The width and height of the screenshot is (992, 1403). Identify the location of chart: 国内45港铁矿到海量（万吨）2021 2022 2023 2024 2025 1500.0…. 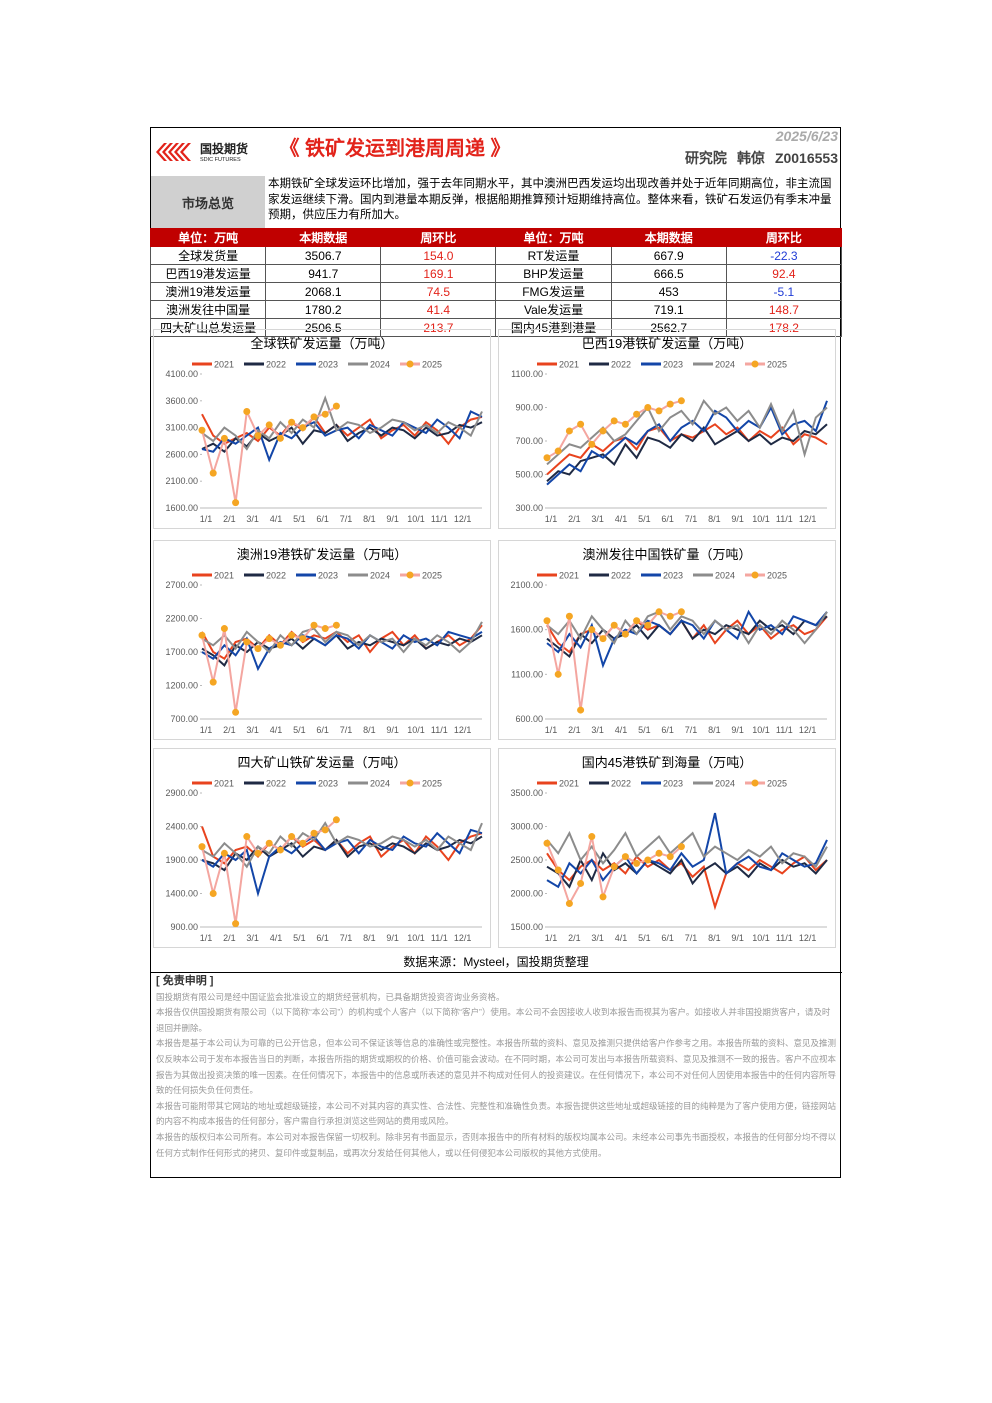
(669, 849).